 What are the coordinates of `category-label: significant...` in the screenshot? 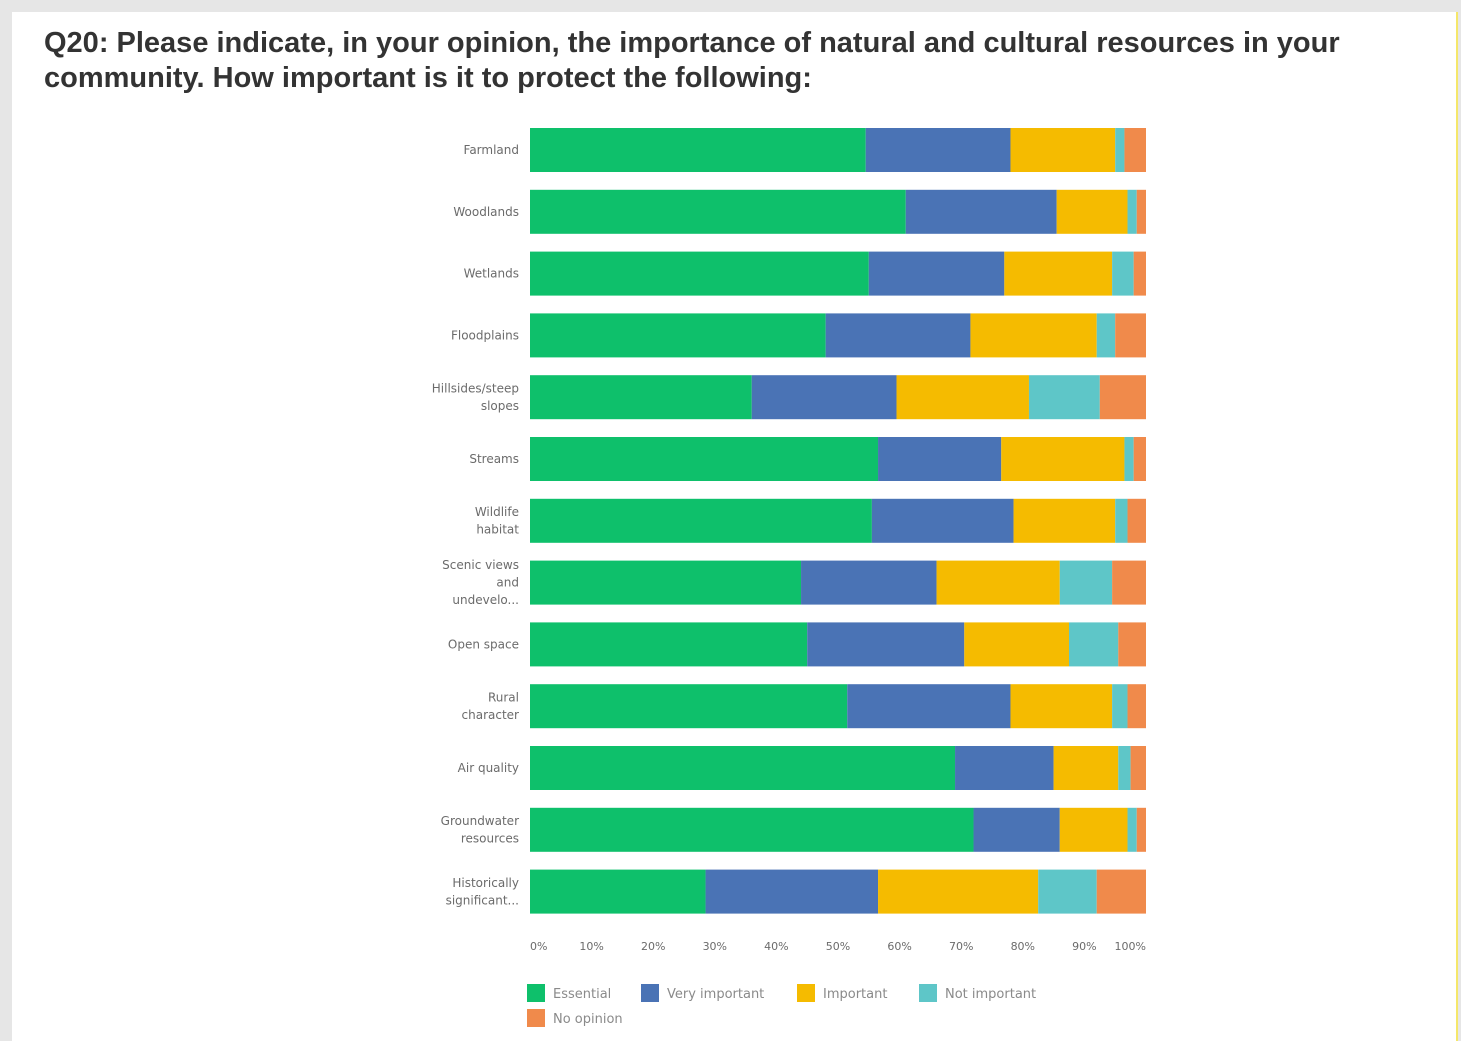 It's located at (482, 900).